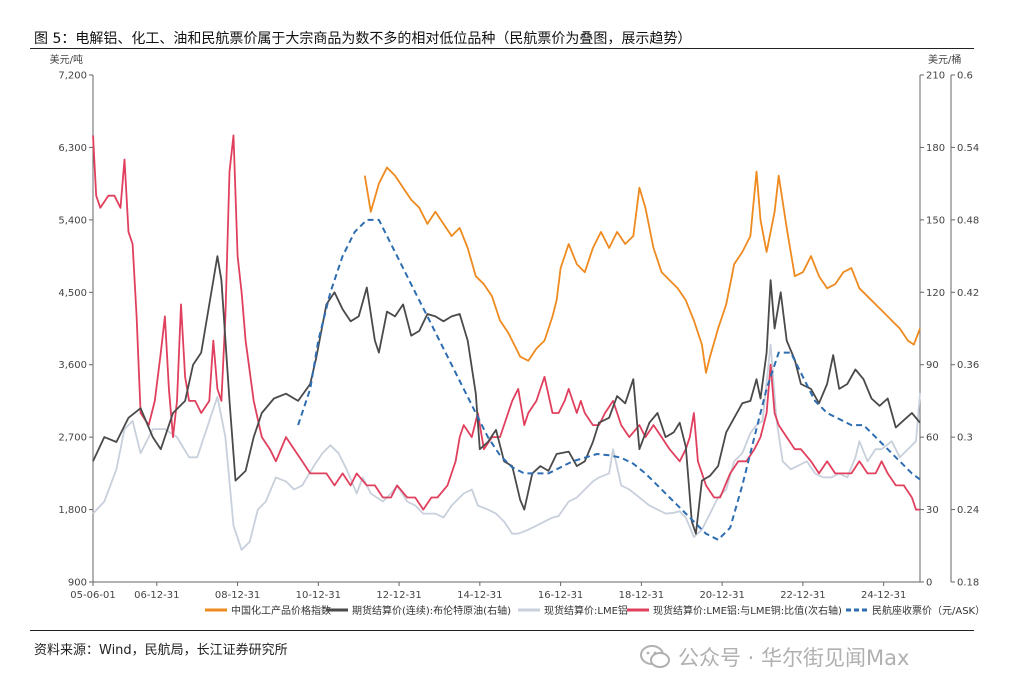 The width and height of the screenshot is (1024, 697). I want to click on secondary-right-tick-label: 0.24, so click(968, 510).